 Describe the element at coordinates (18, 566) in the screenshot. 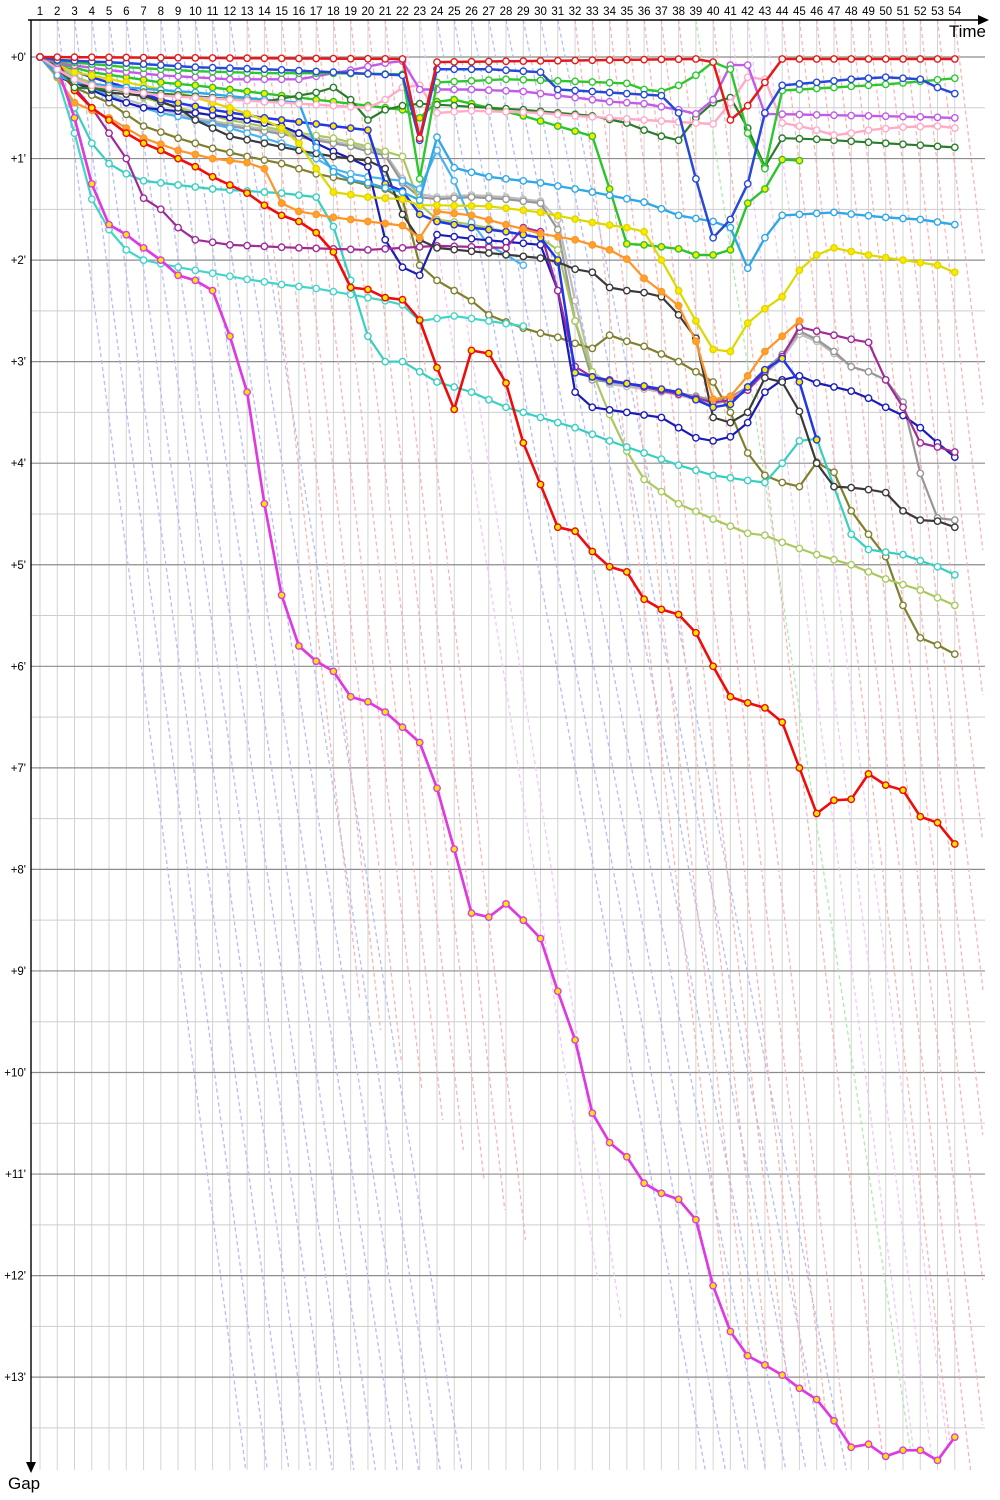

I see `gap-label-5: +5'` at that location.